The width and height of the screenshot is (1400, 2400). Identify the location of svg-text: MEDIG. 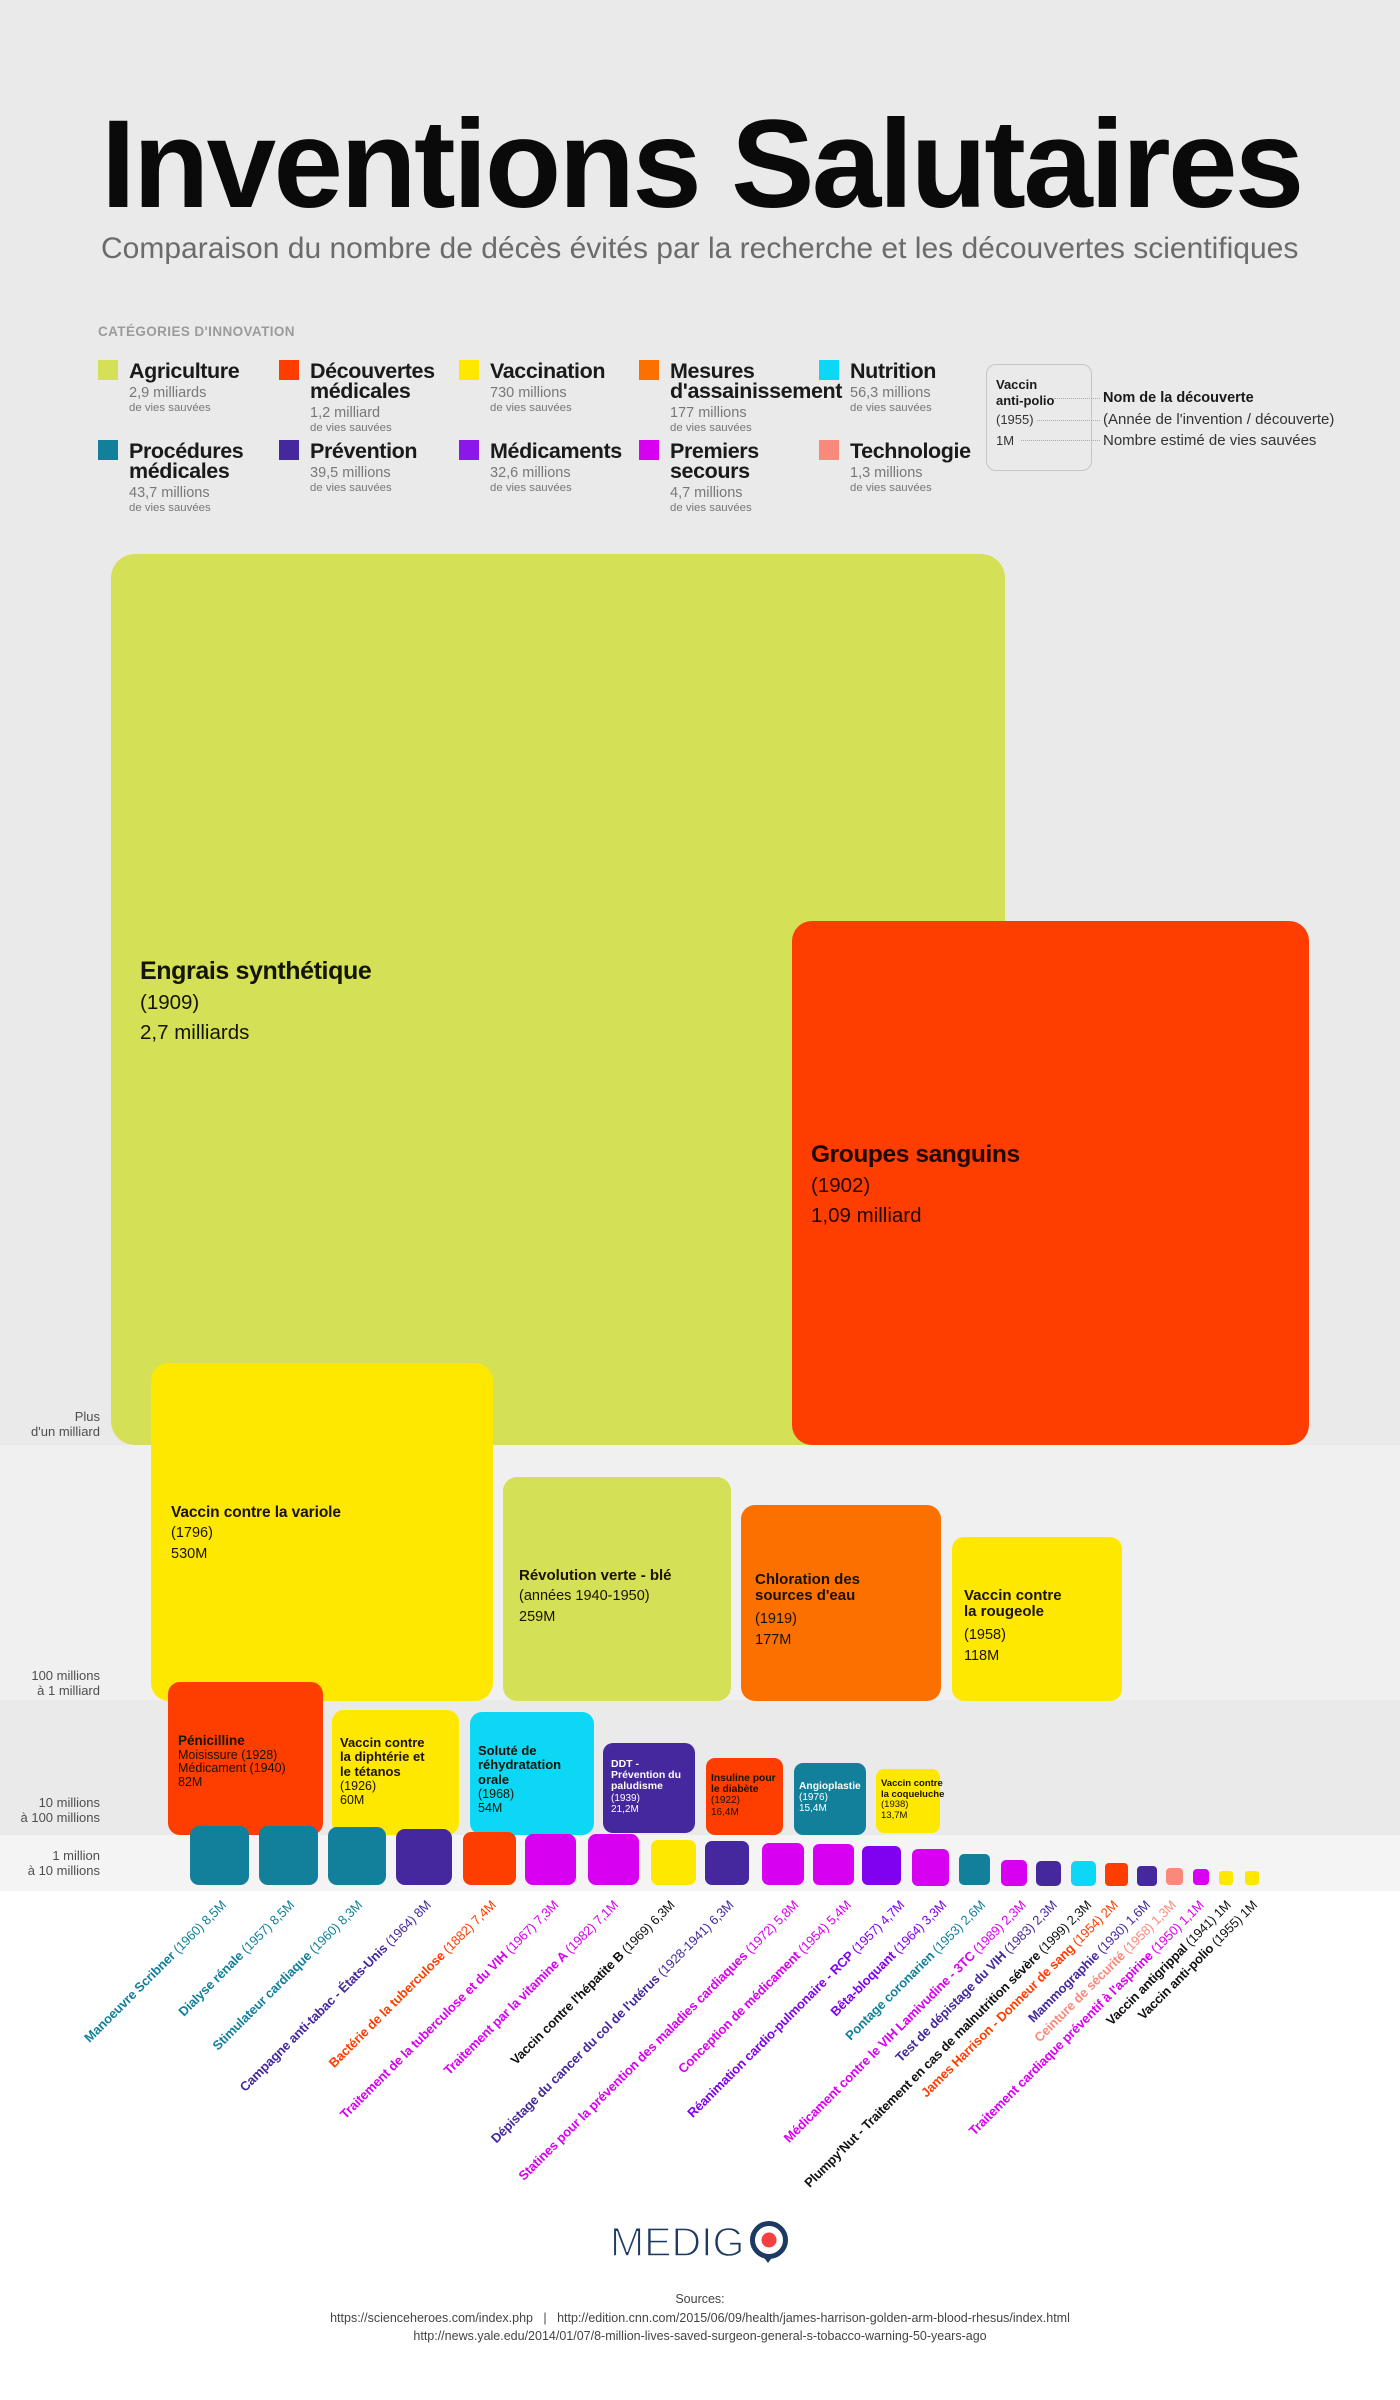
(677, 2242).